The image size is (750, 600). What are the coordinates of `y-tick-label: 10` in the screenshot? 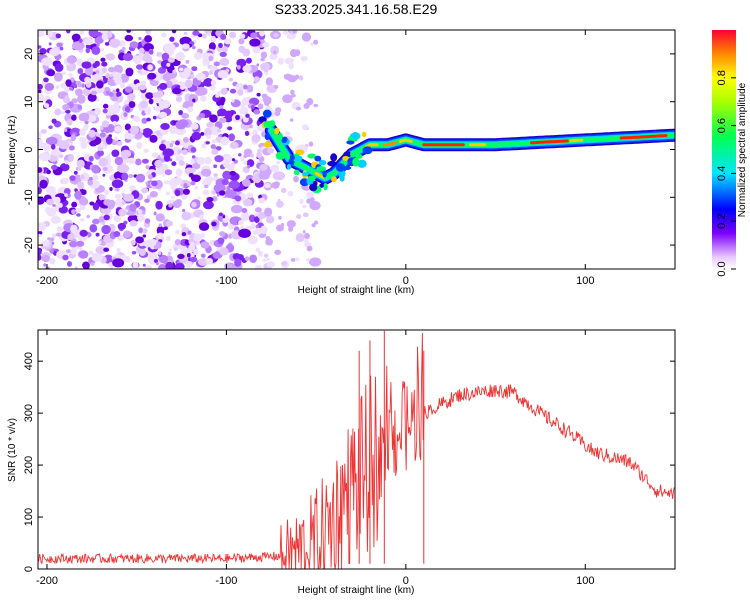 It's located at (29, 102).